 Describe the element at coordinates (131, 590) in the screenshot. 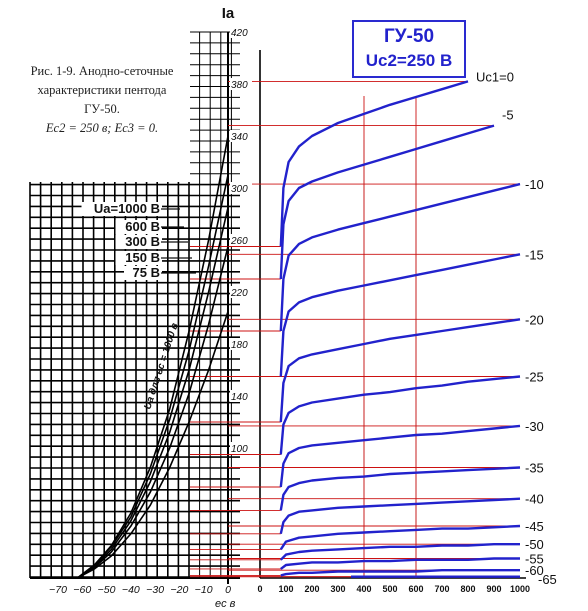

I see `x-tick-label: −40` at that location.